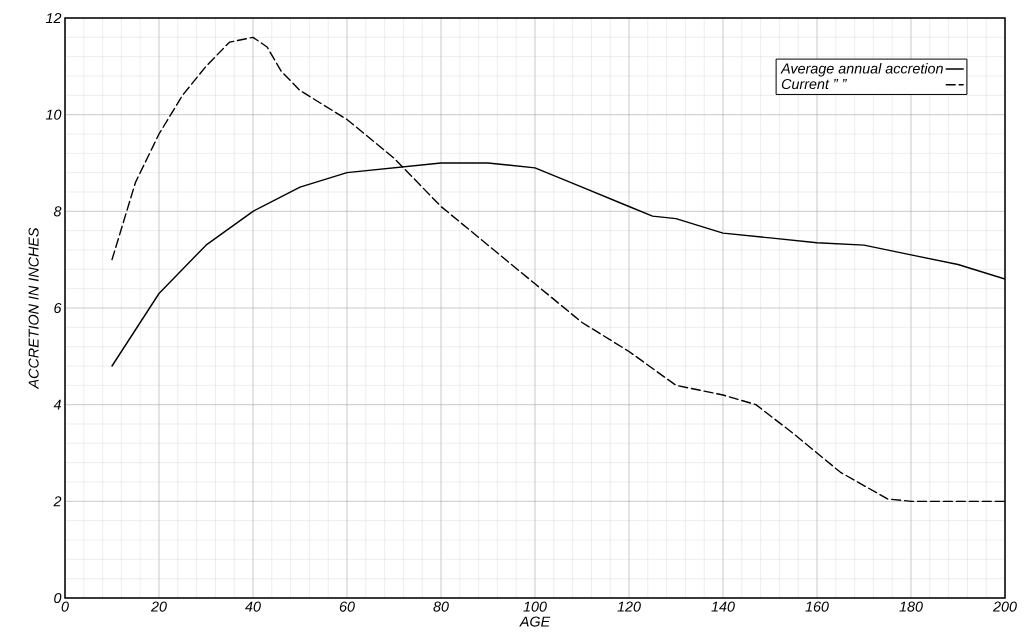  I want to click on x-tick-label: 40, so click(253, 606).